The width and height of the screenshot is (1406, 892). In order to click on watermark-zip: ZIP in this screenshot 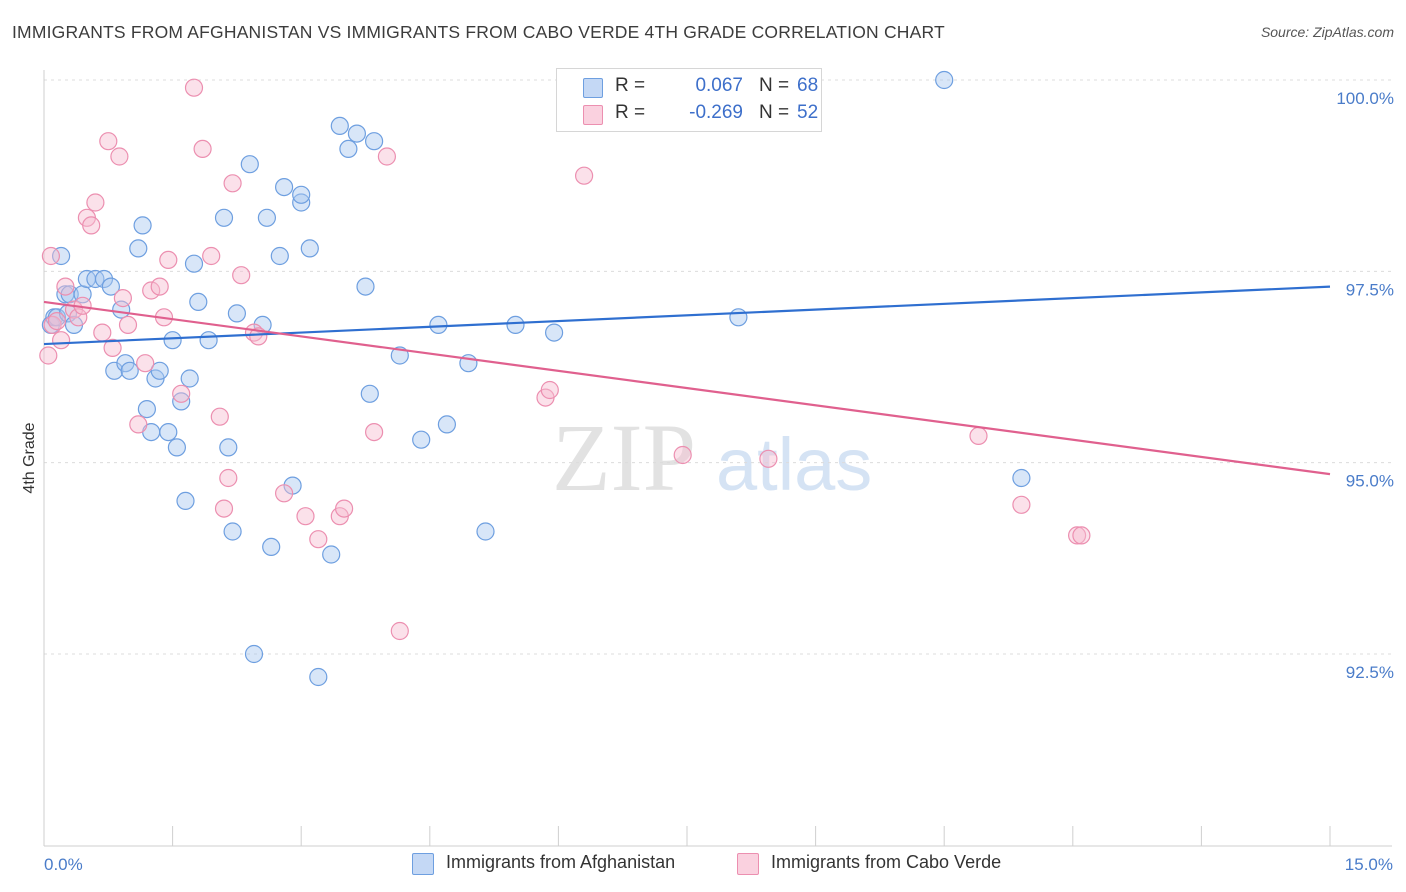, I will do `click(624, 457)`.